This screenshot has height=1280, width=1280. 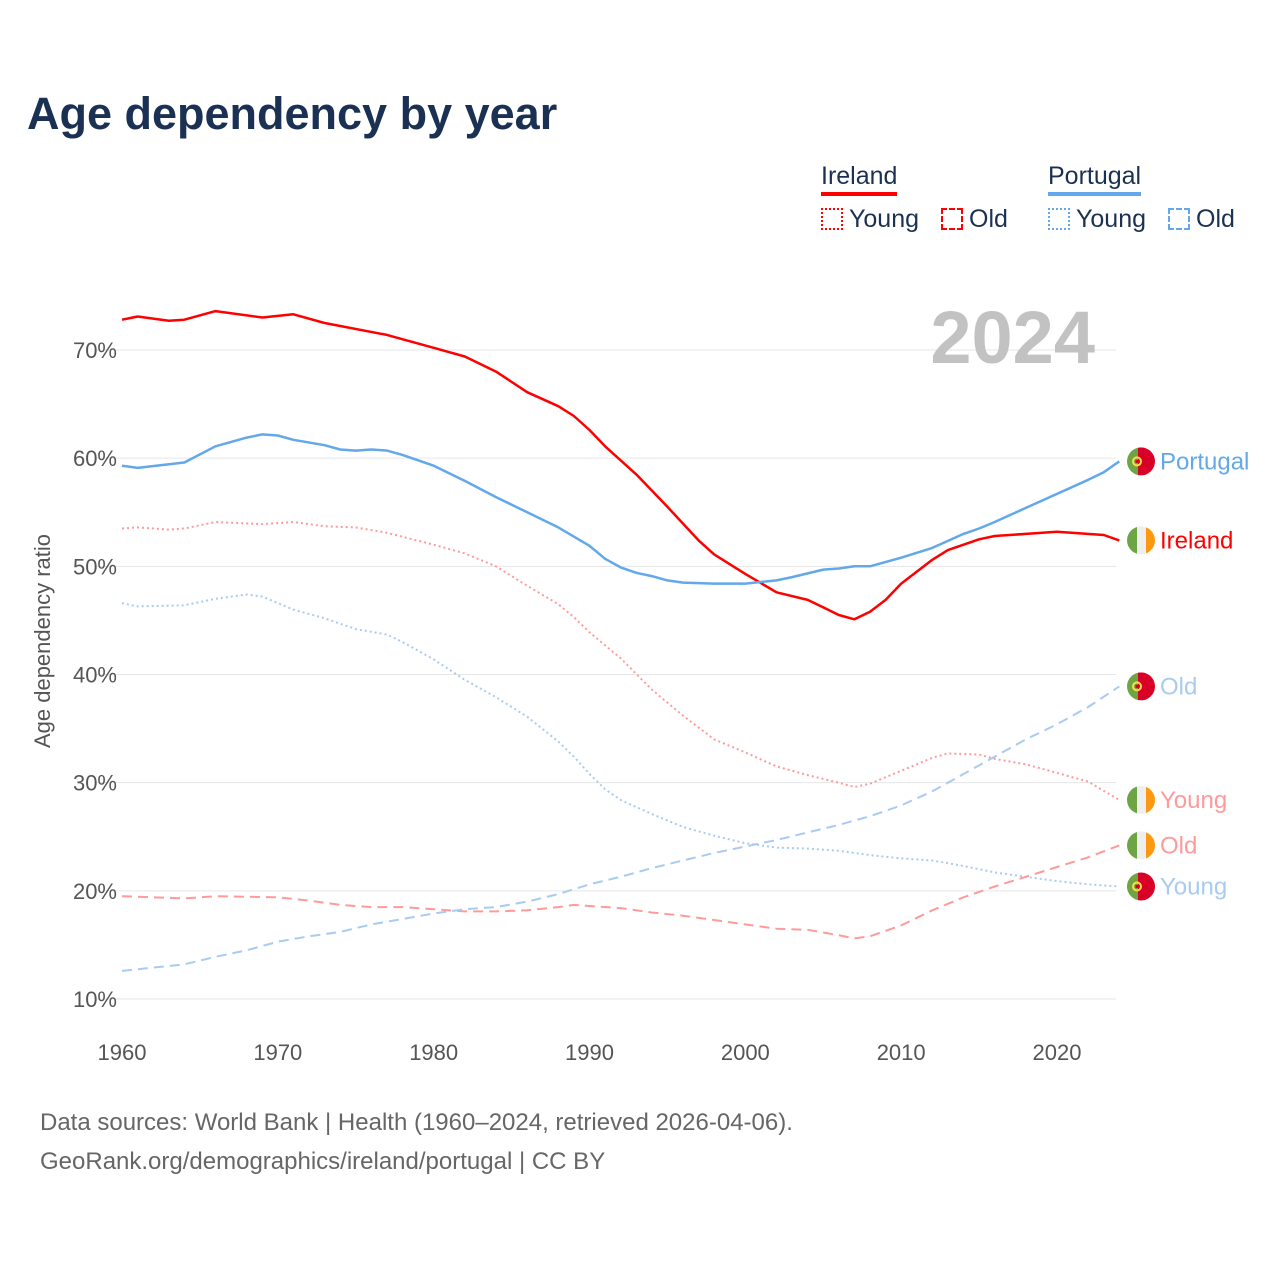 I want to click on y-tick-label: 70%, so click(x=95, y=350).